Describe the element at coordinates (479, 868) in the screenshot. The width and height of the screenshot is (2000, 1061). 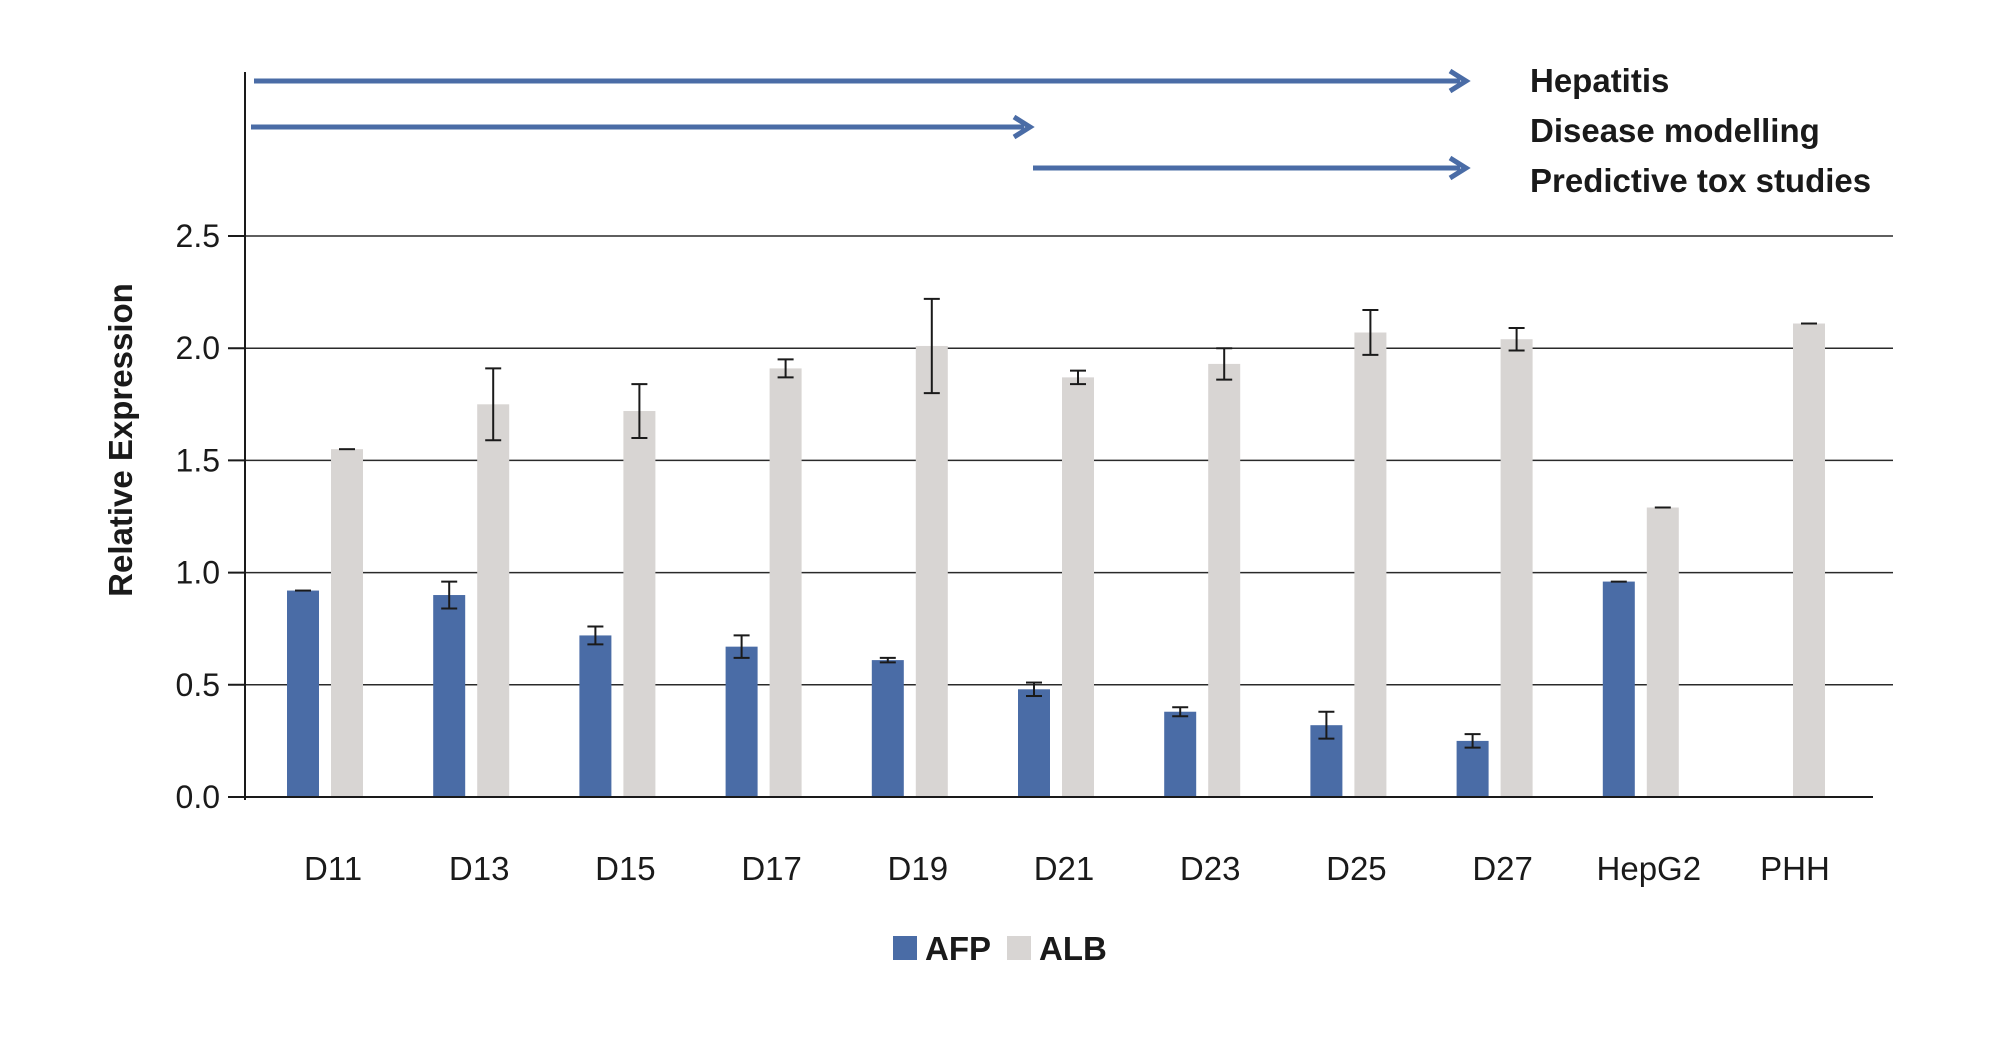
I see `x-tick-label-d13: D13` at that location.